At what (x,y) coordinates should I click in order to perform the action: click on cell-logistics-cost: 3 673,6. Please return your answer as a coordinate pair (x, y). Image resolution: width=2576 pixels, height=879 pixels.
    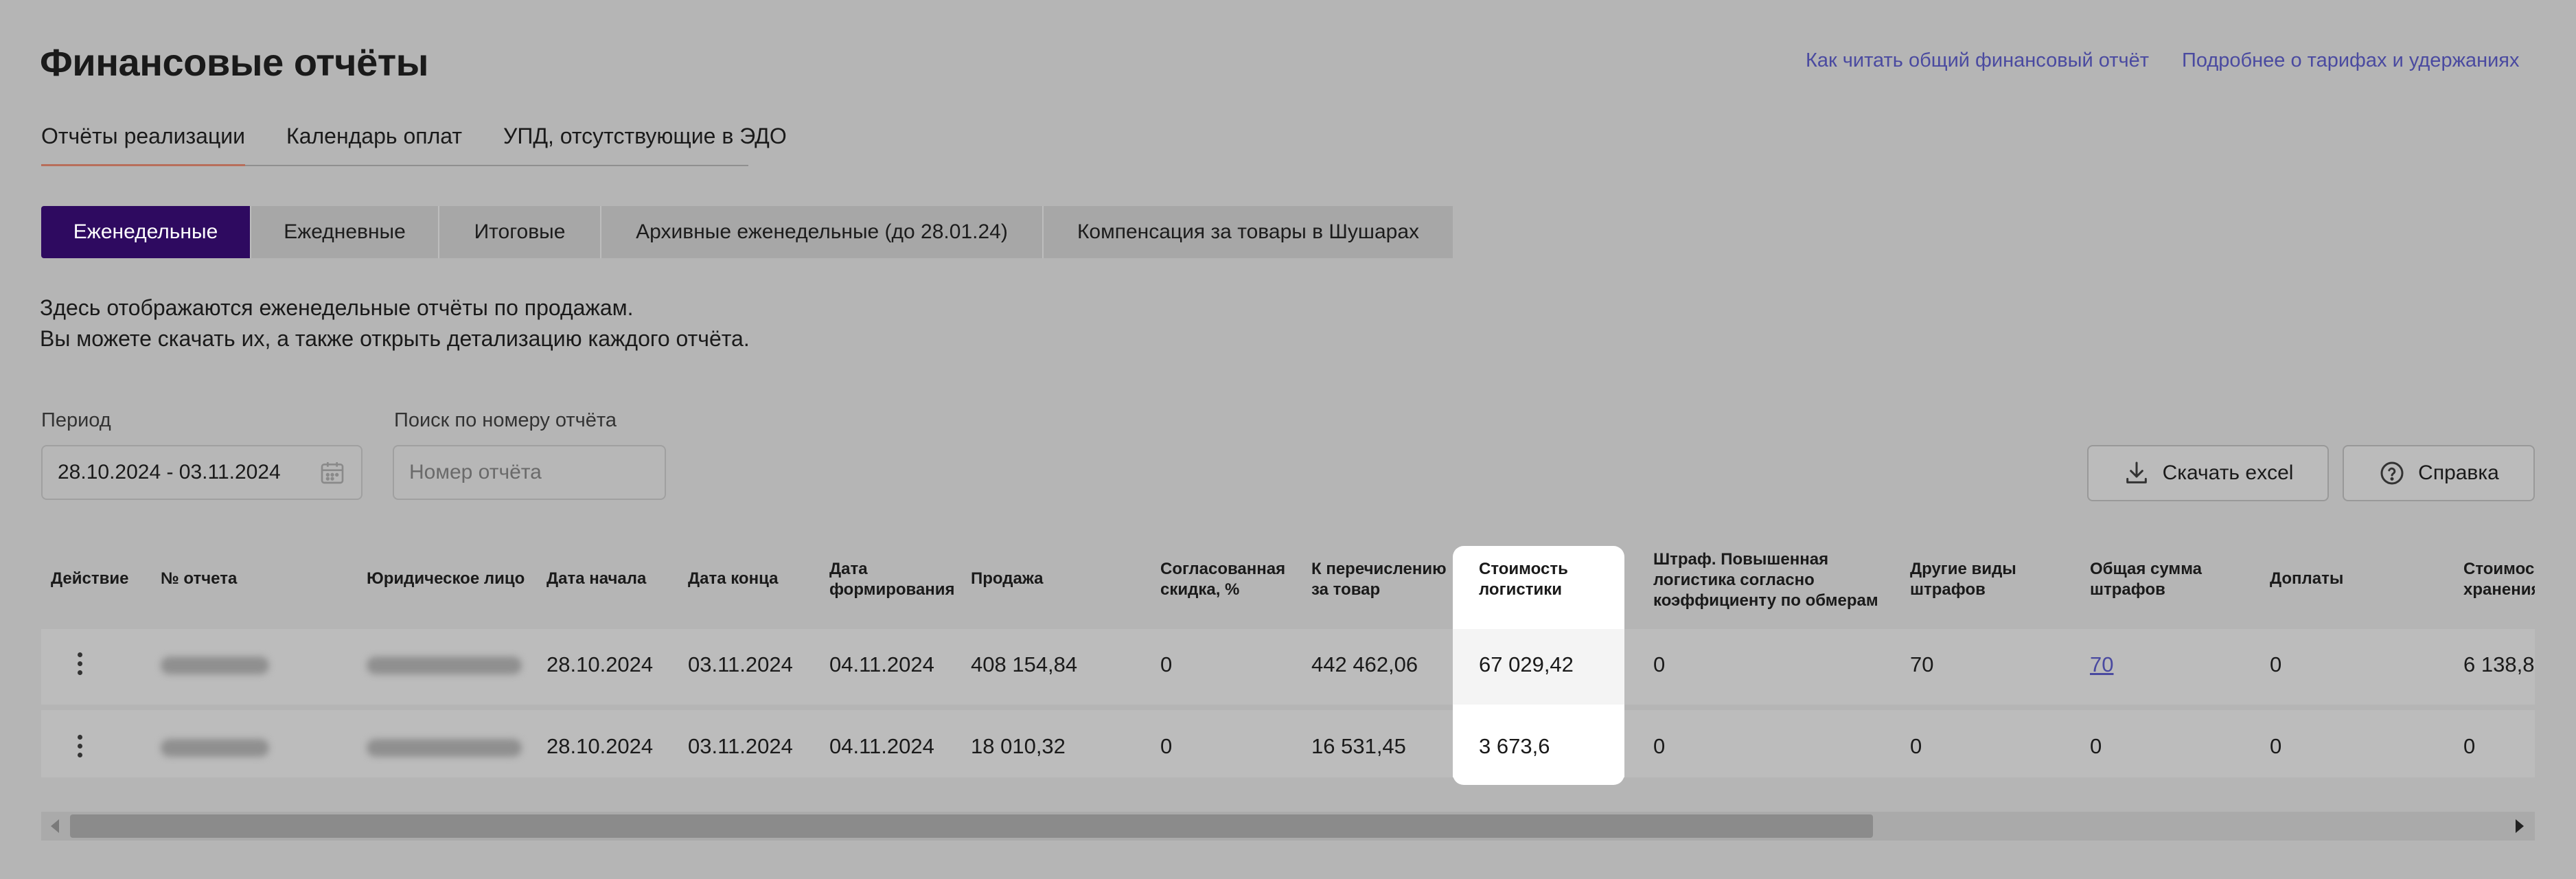
    Looking at the image, I should click on (1514, 746).